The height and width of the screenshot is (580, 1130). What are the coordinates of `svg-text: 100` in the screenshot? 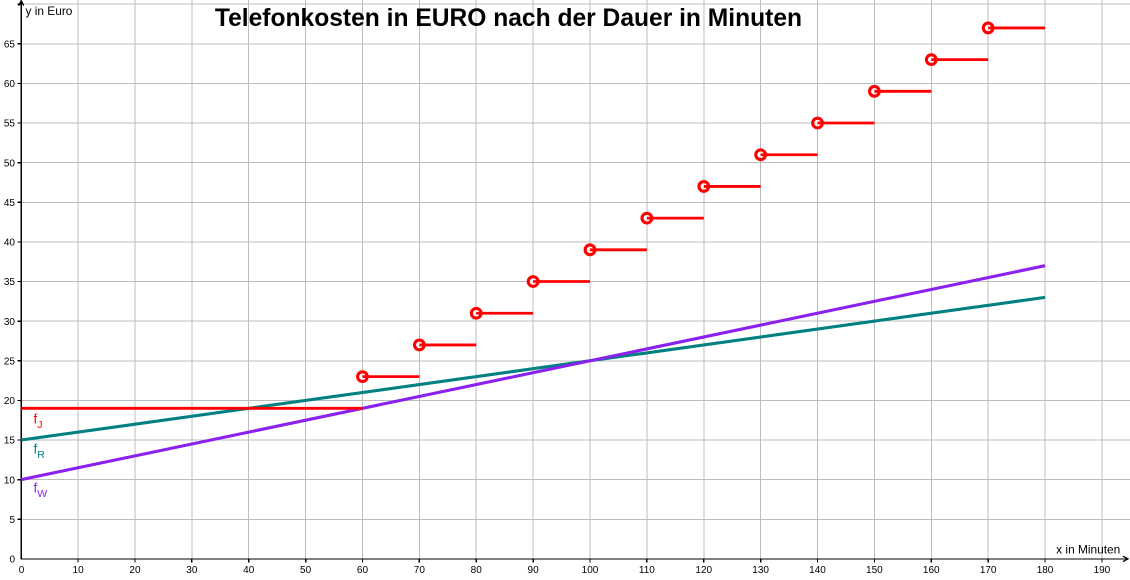 It's located at (590, 570).